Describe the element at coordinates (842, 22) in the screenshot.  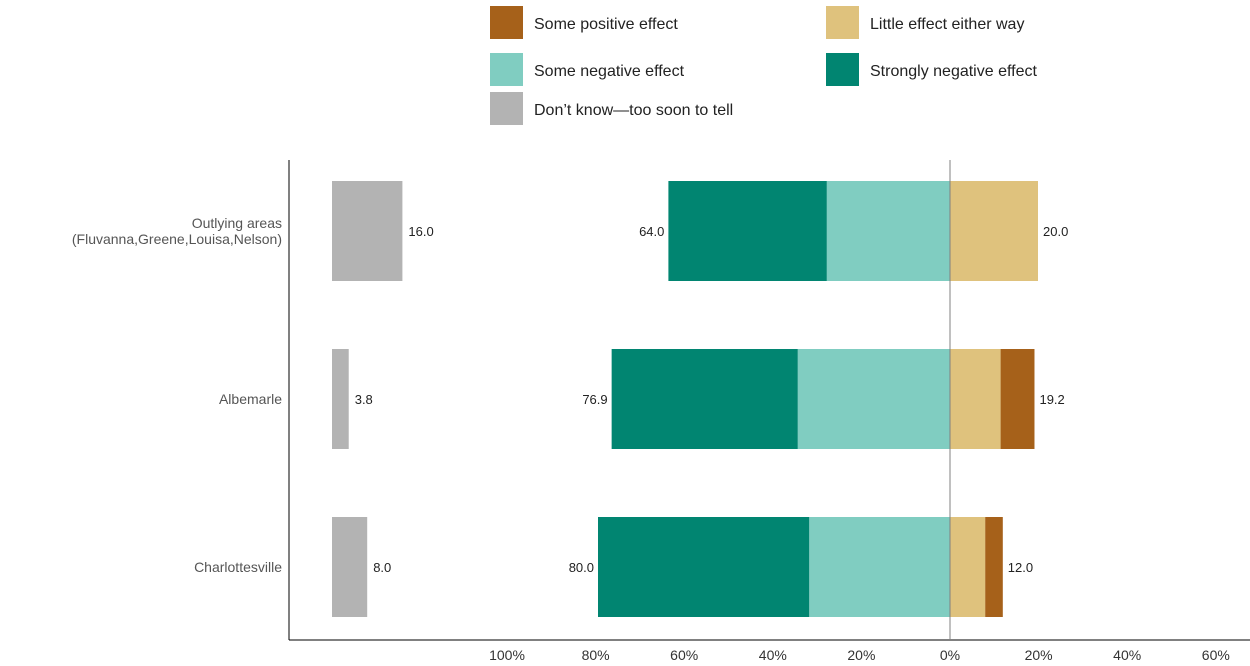
I see `legend-swatch-little-effect-either-way` at that location.